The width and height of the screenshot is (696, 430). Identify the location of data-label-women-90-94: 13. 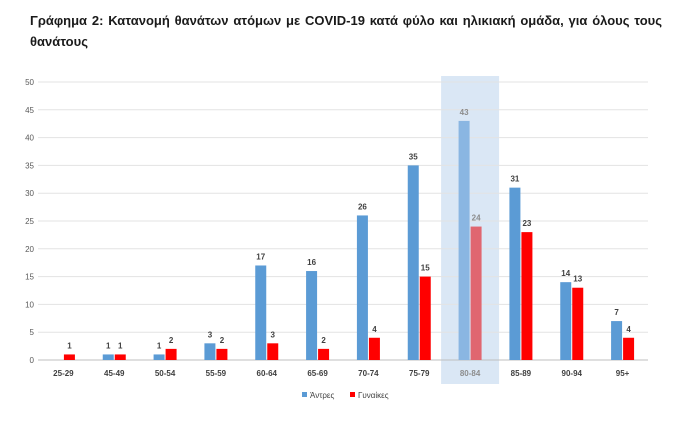
(577, 279).